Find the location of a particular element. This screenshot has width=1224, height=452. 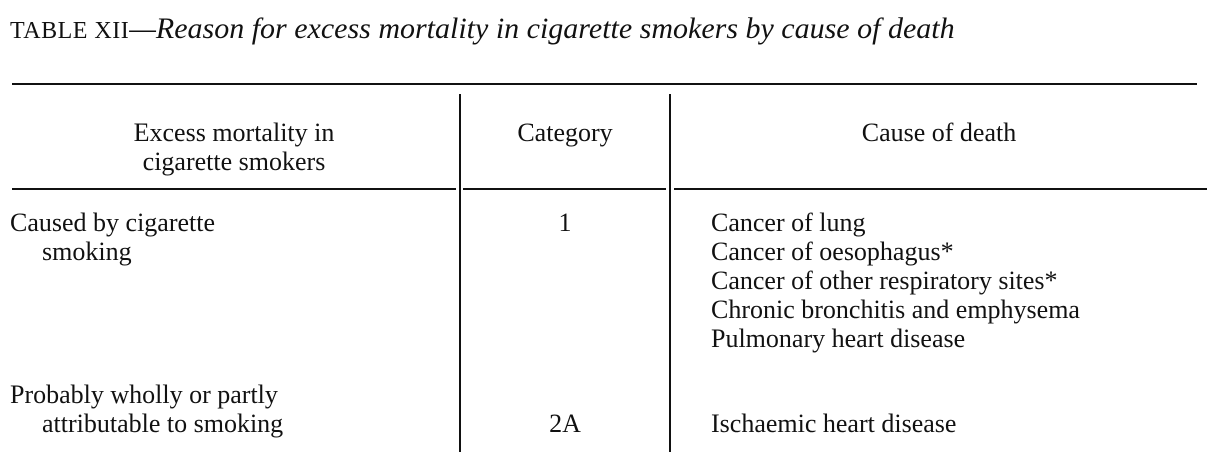

row-1-category: 1 is located at coordinates (565, 222).